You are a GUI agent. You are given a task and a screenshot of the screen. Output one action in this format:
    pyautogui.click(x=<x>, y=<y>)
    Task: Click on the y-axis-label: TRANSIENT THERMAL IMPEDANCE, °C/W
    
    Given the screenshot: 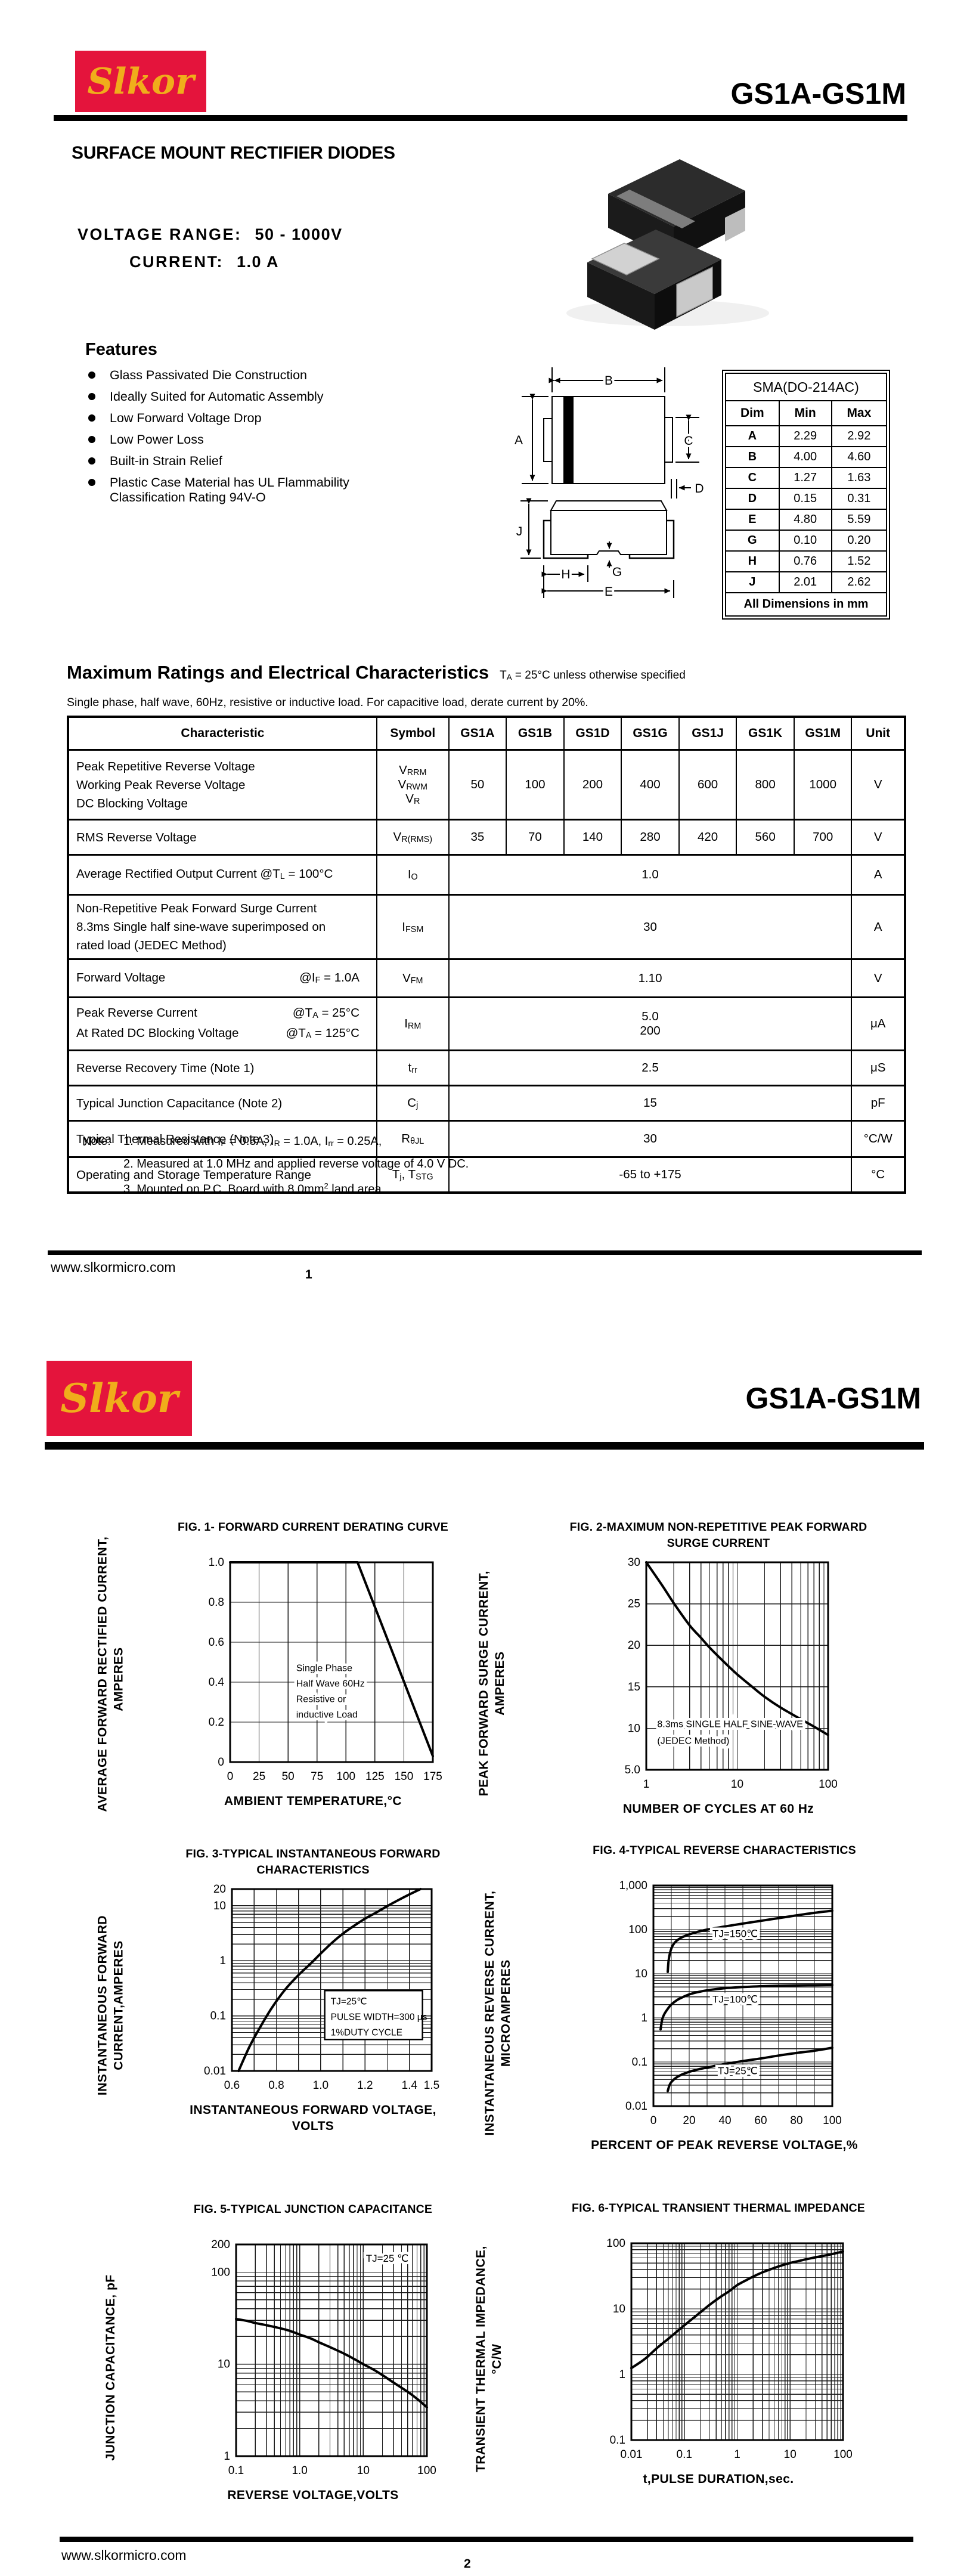 What is the action you would take?
    pyautogui.click(x=489, y=2358)
    